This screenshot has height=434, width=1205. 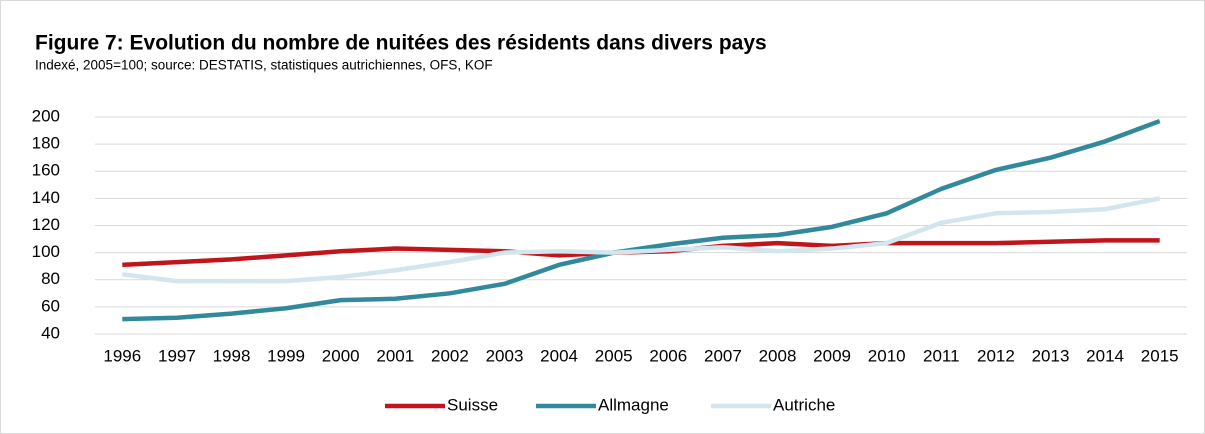 I want to click on y-tick-label: 120, so click(x=46, y=224).